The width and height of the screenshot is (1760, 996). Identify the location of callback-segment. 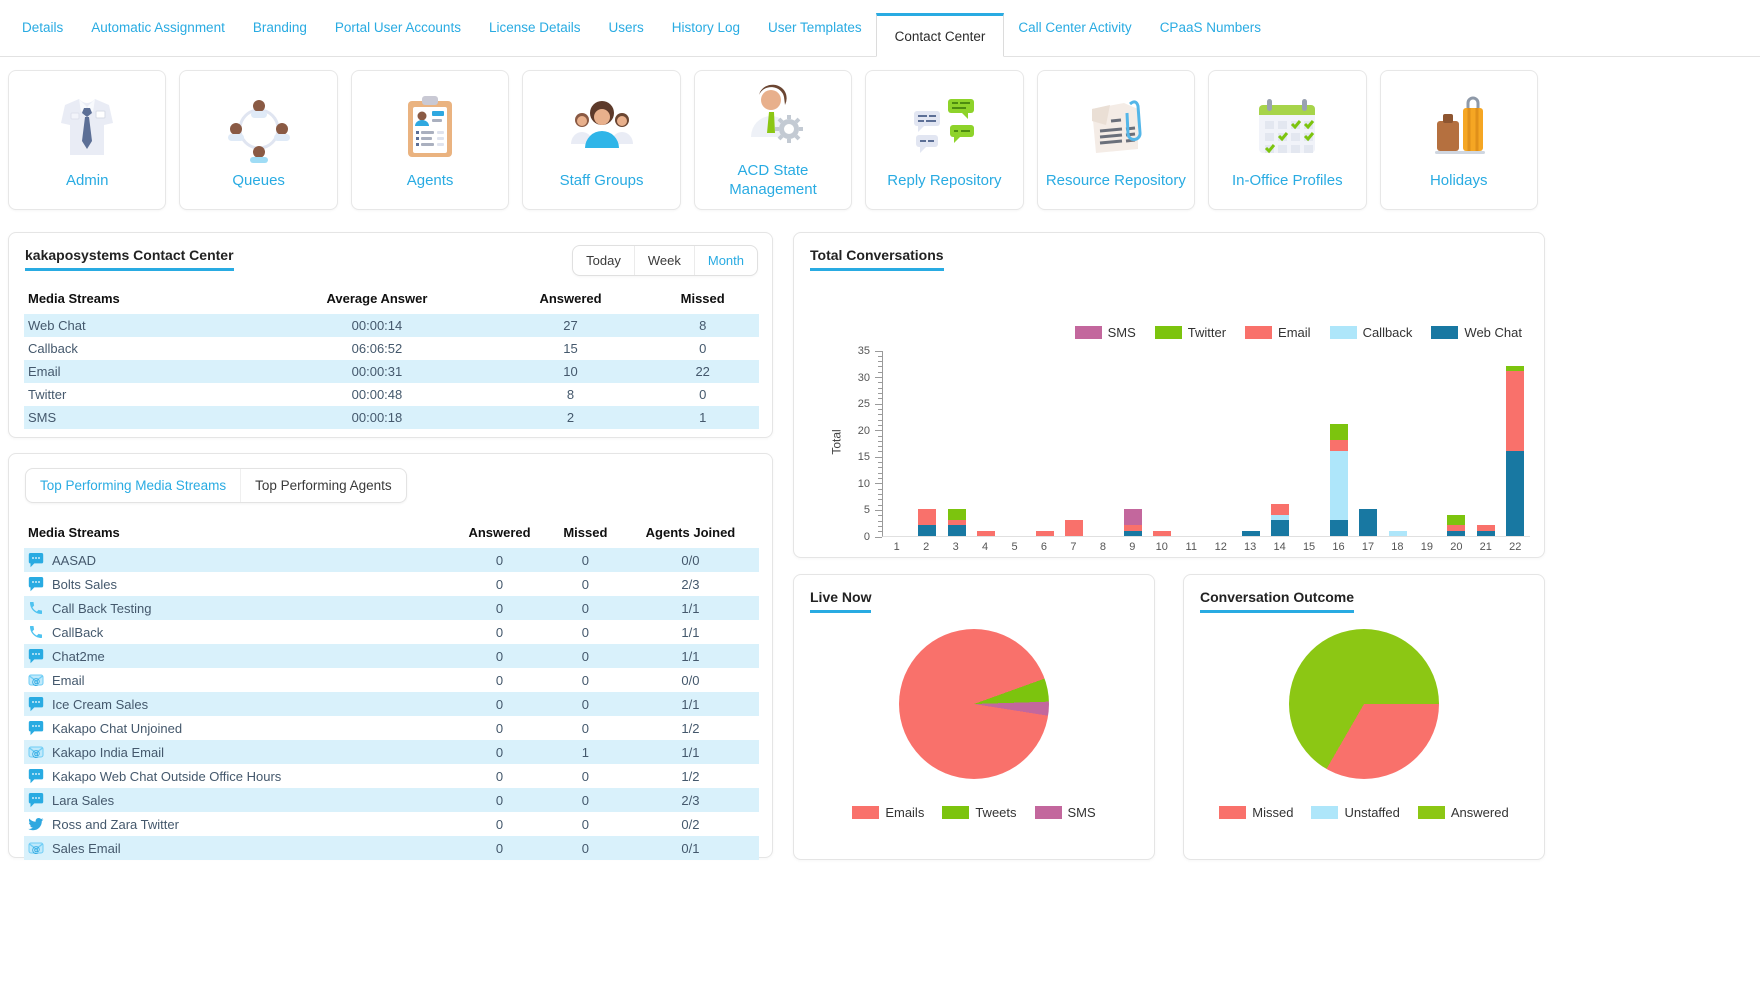
(1279, 517).